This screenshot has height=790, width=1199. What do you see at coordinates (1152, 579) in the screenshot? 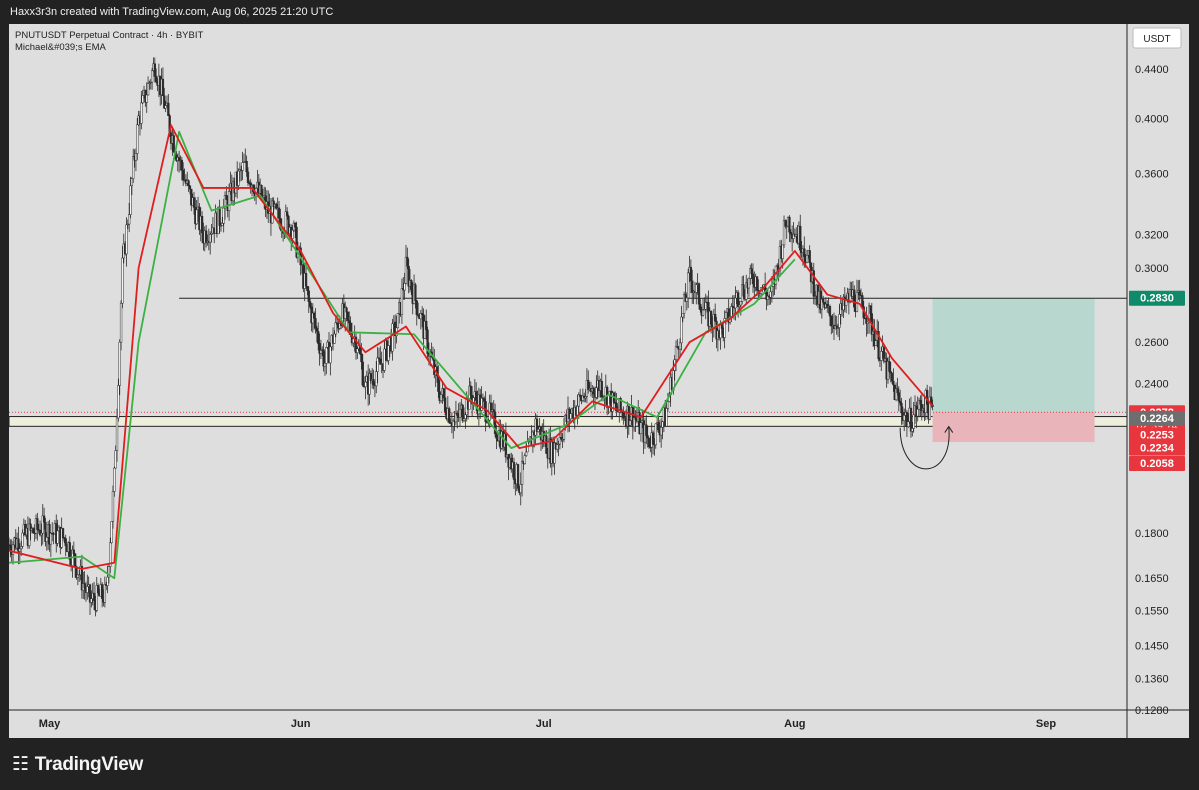
I see `y-tick-label: 0.1650` at bounding box center [1152, 579].